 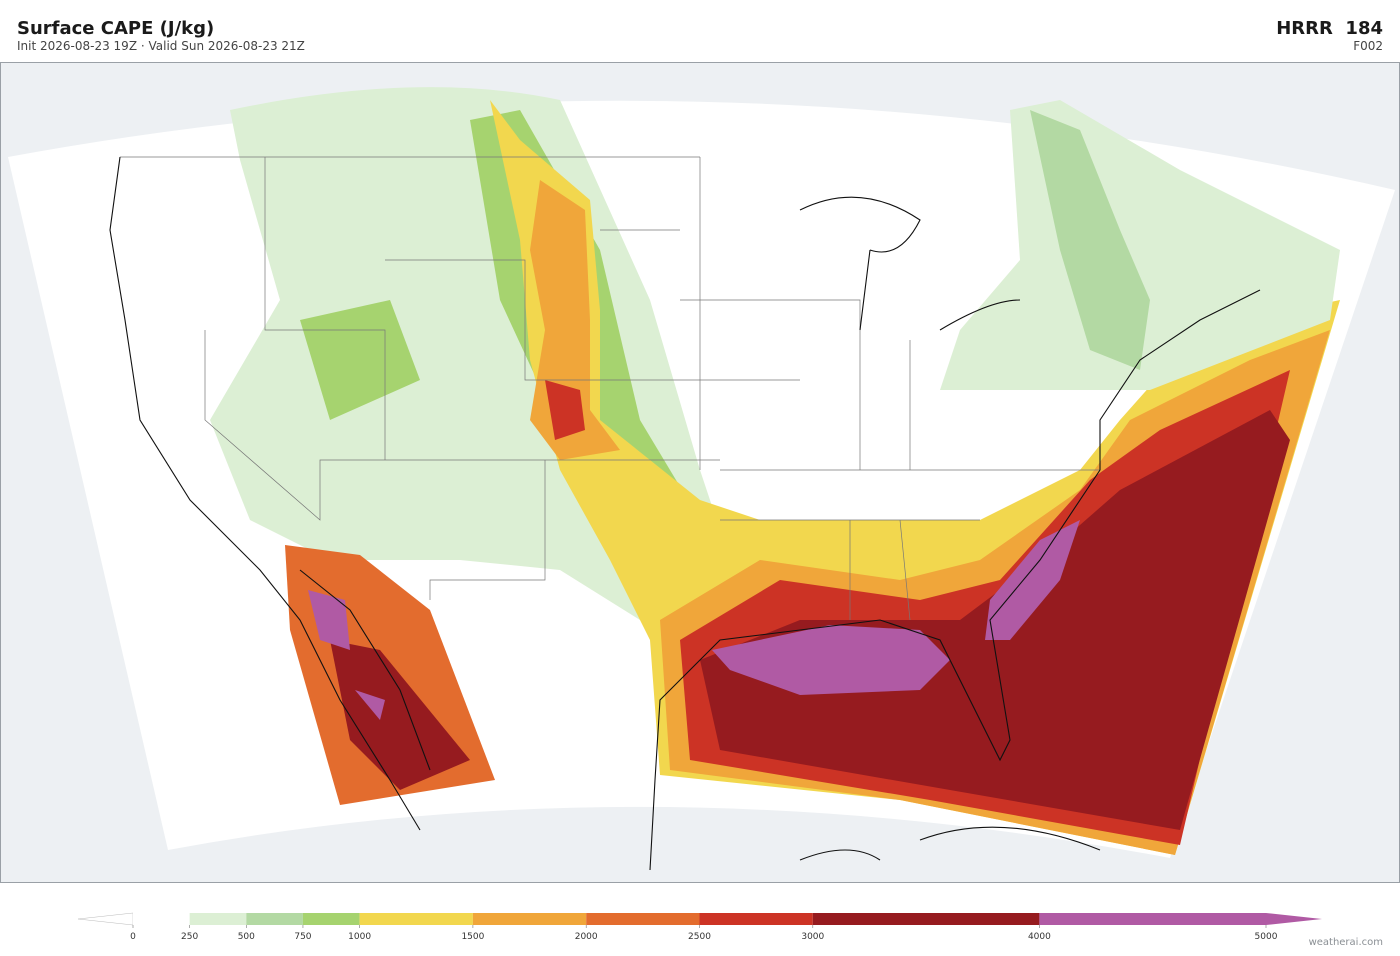 What do you see at coordinates (1346, 942) in the screenshot?
I see `credit: weatherai.com` at bounding box center [1346, 942].